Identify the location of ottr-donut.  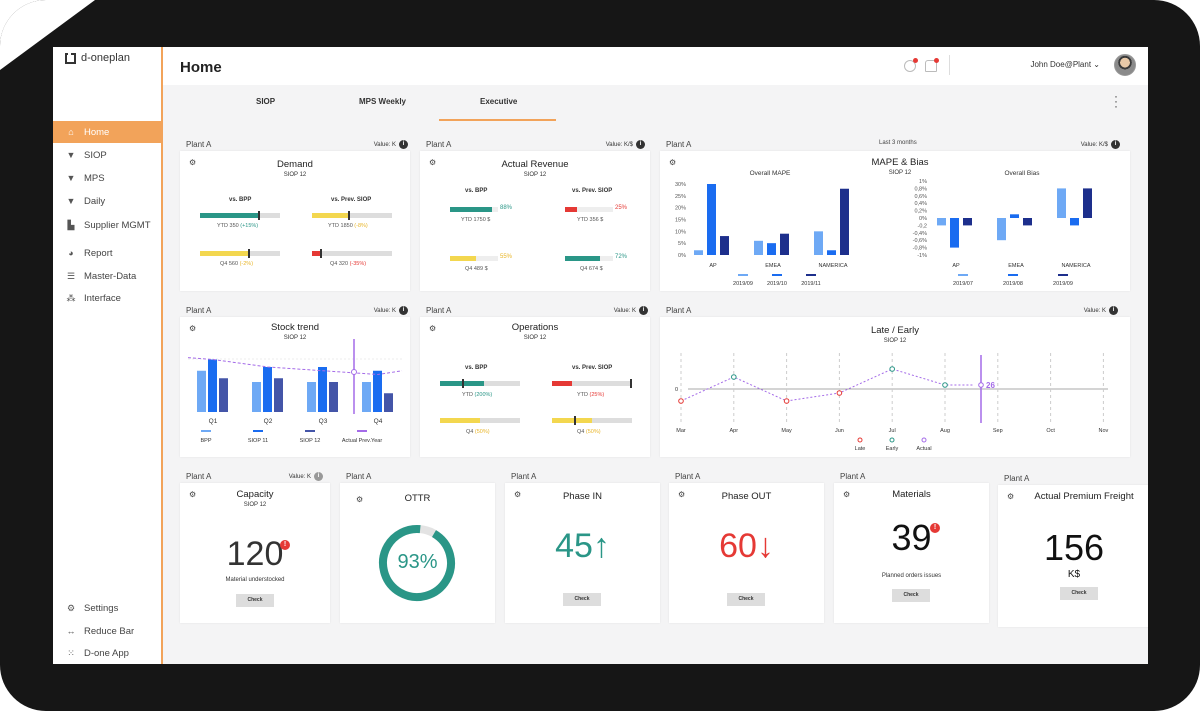
(417, 563).